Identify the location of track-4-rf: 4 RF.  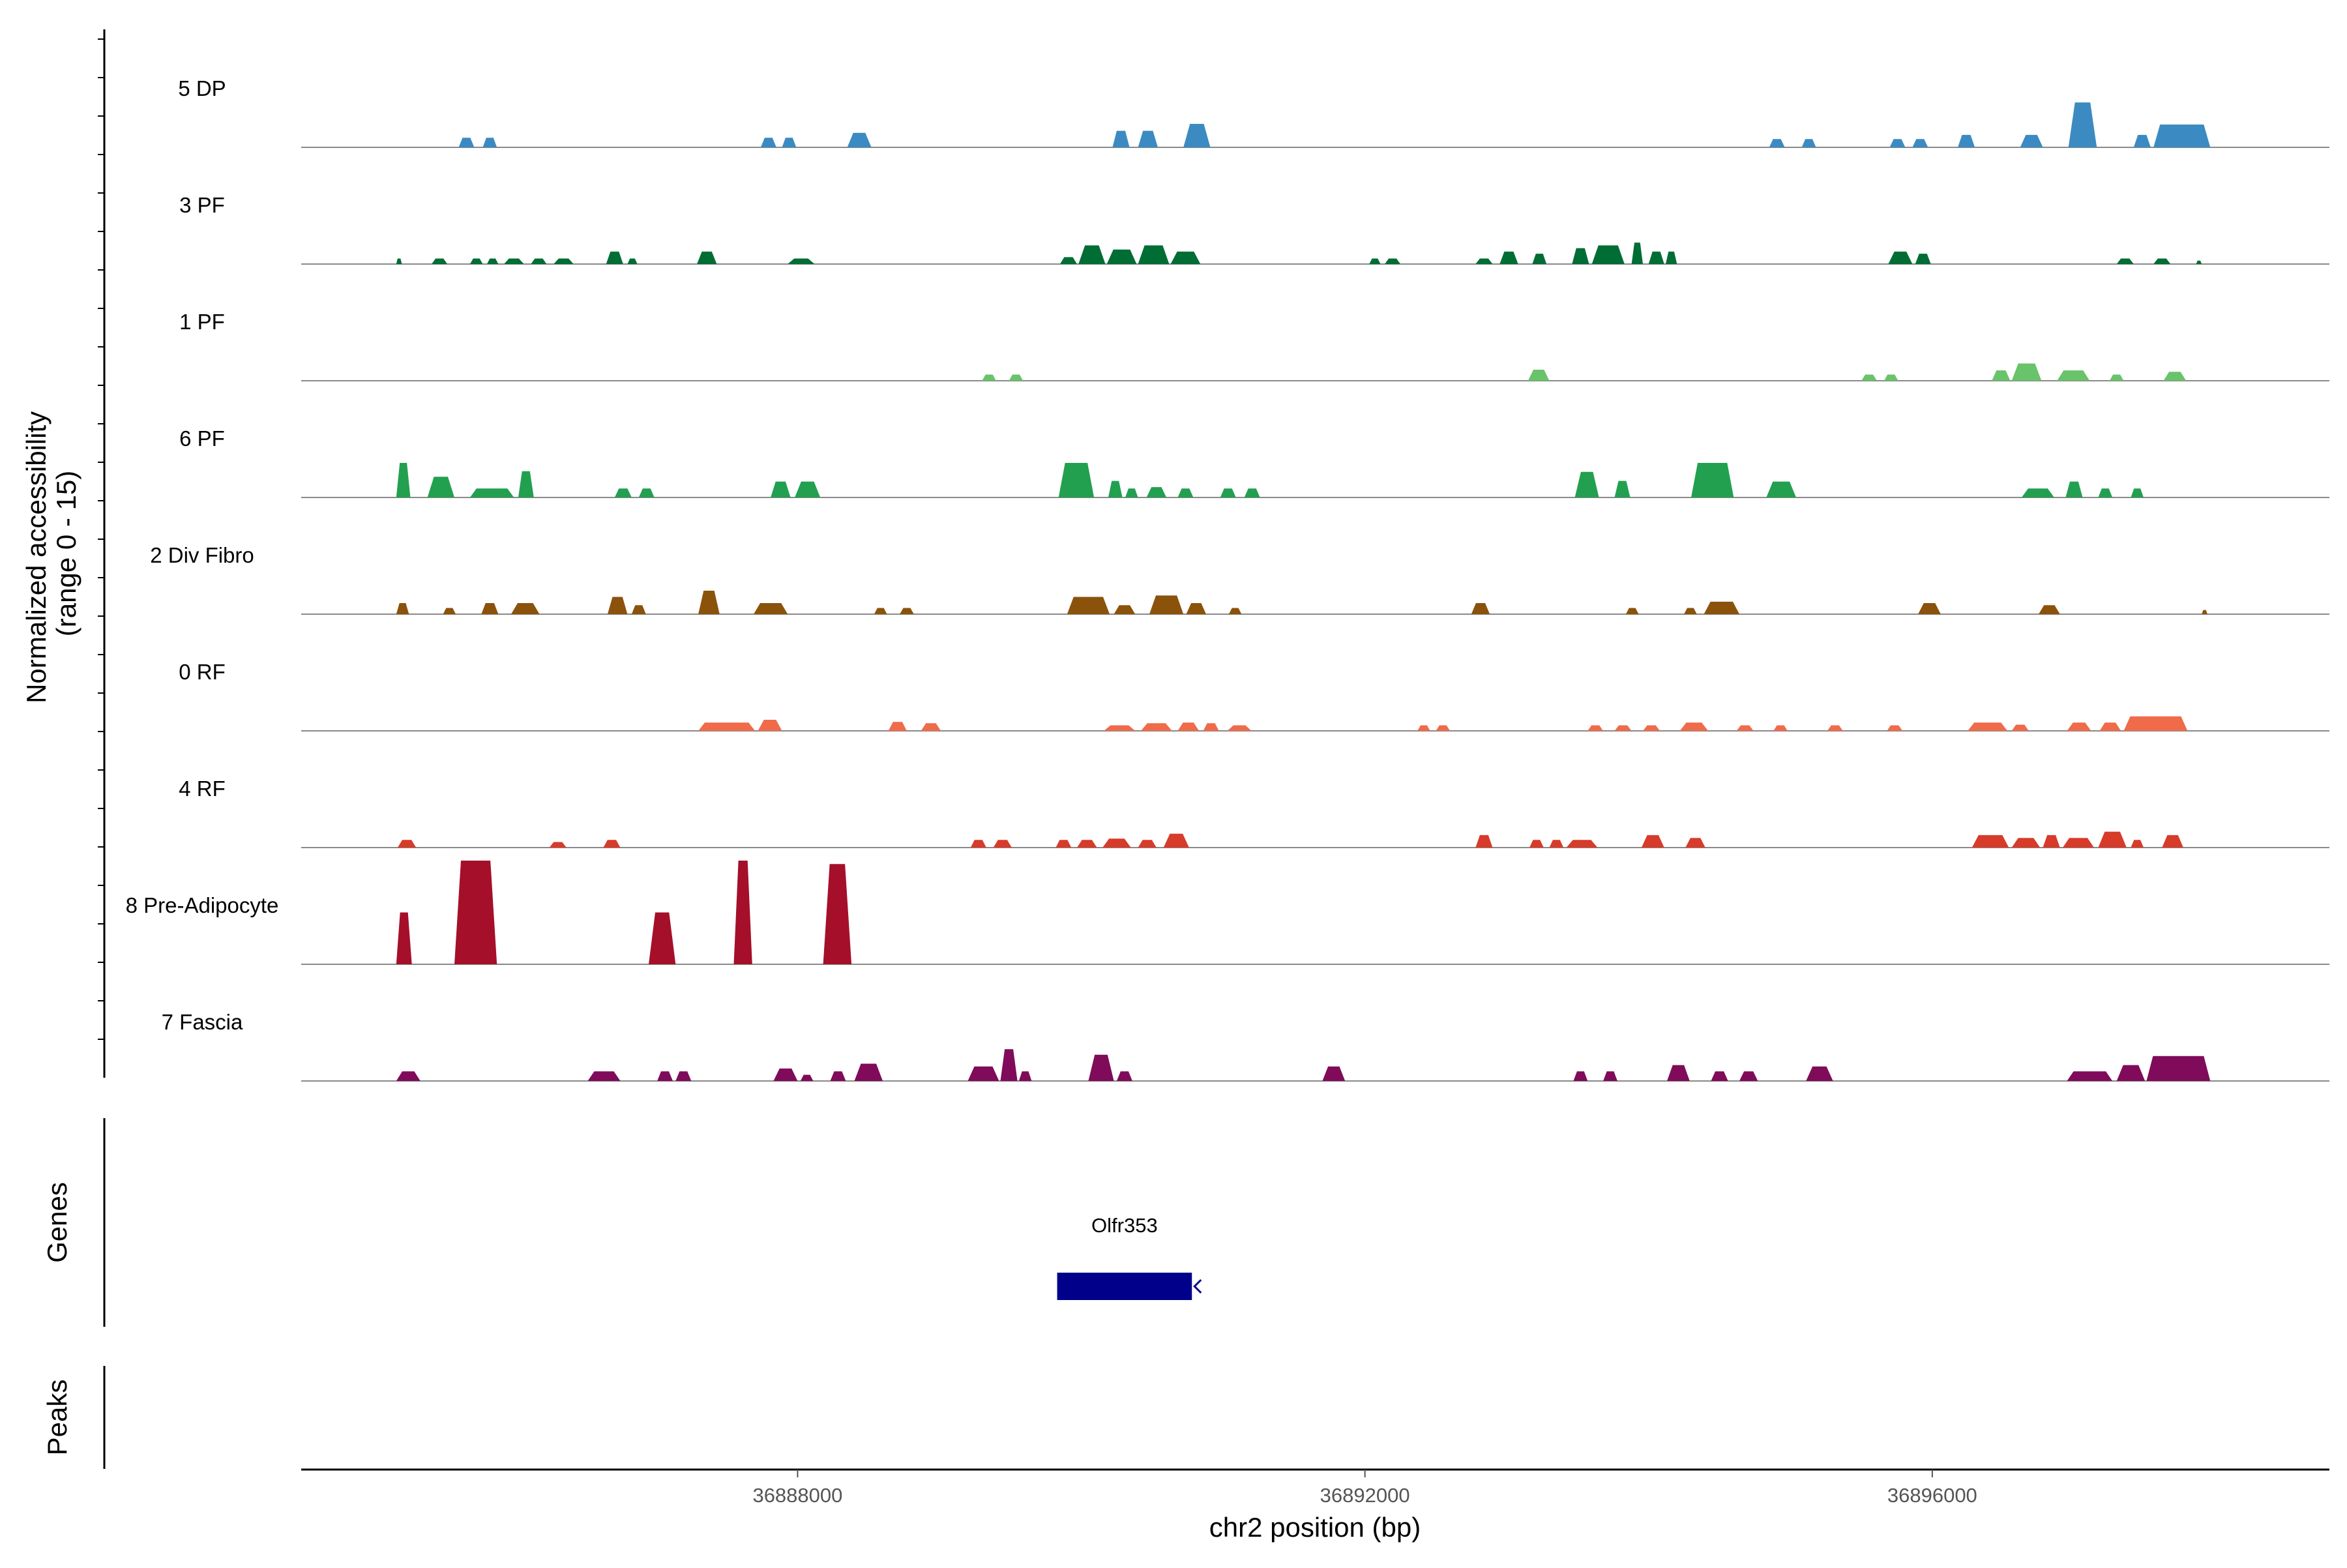
(1254, 813).